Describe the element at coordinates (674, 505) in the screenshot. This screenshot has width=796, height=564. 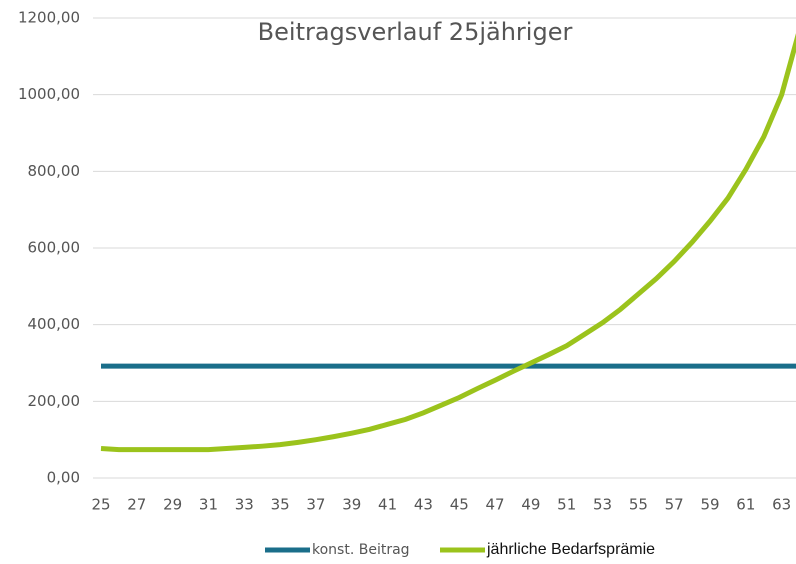
I see `x-tick-label: 57` at that location.